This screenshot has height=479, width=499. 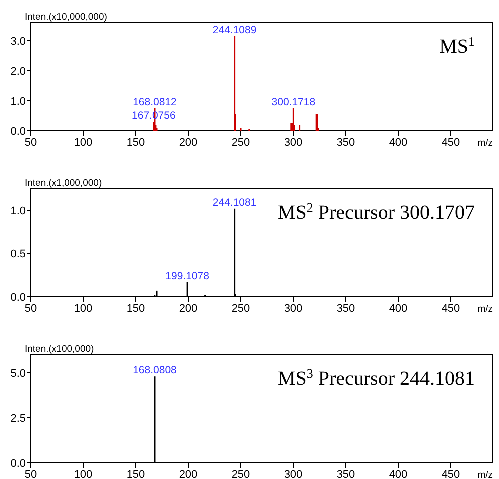 I want to click on y-axis-title: Inten.(x1,000,000), so click(x=63, y=183).